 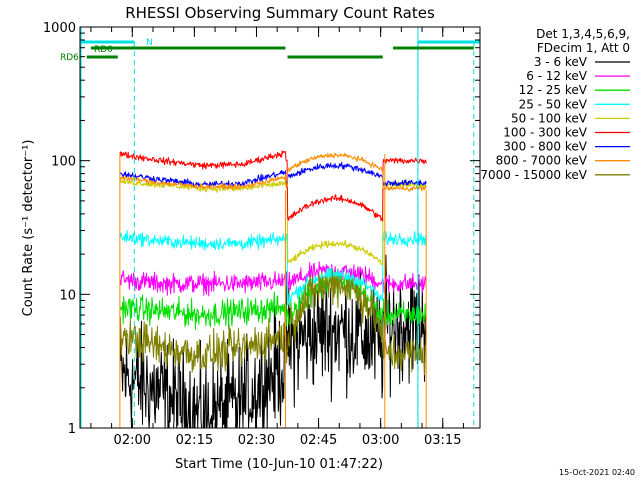 I want to click on x-tick-label-5: 03:15, so click(x=442, y=440).